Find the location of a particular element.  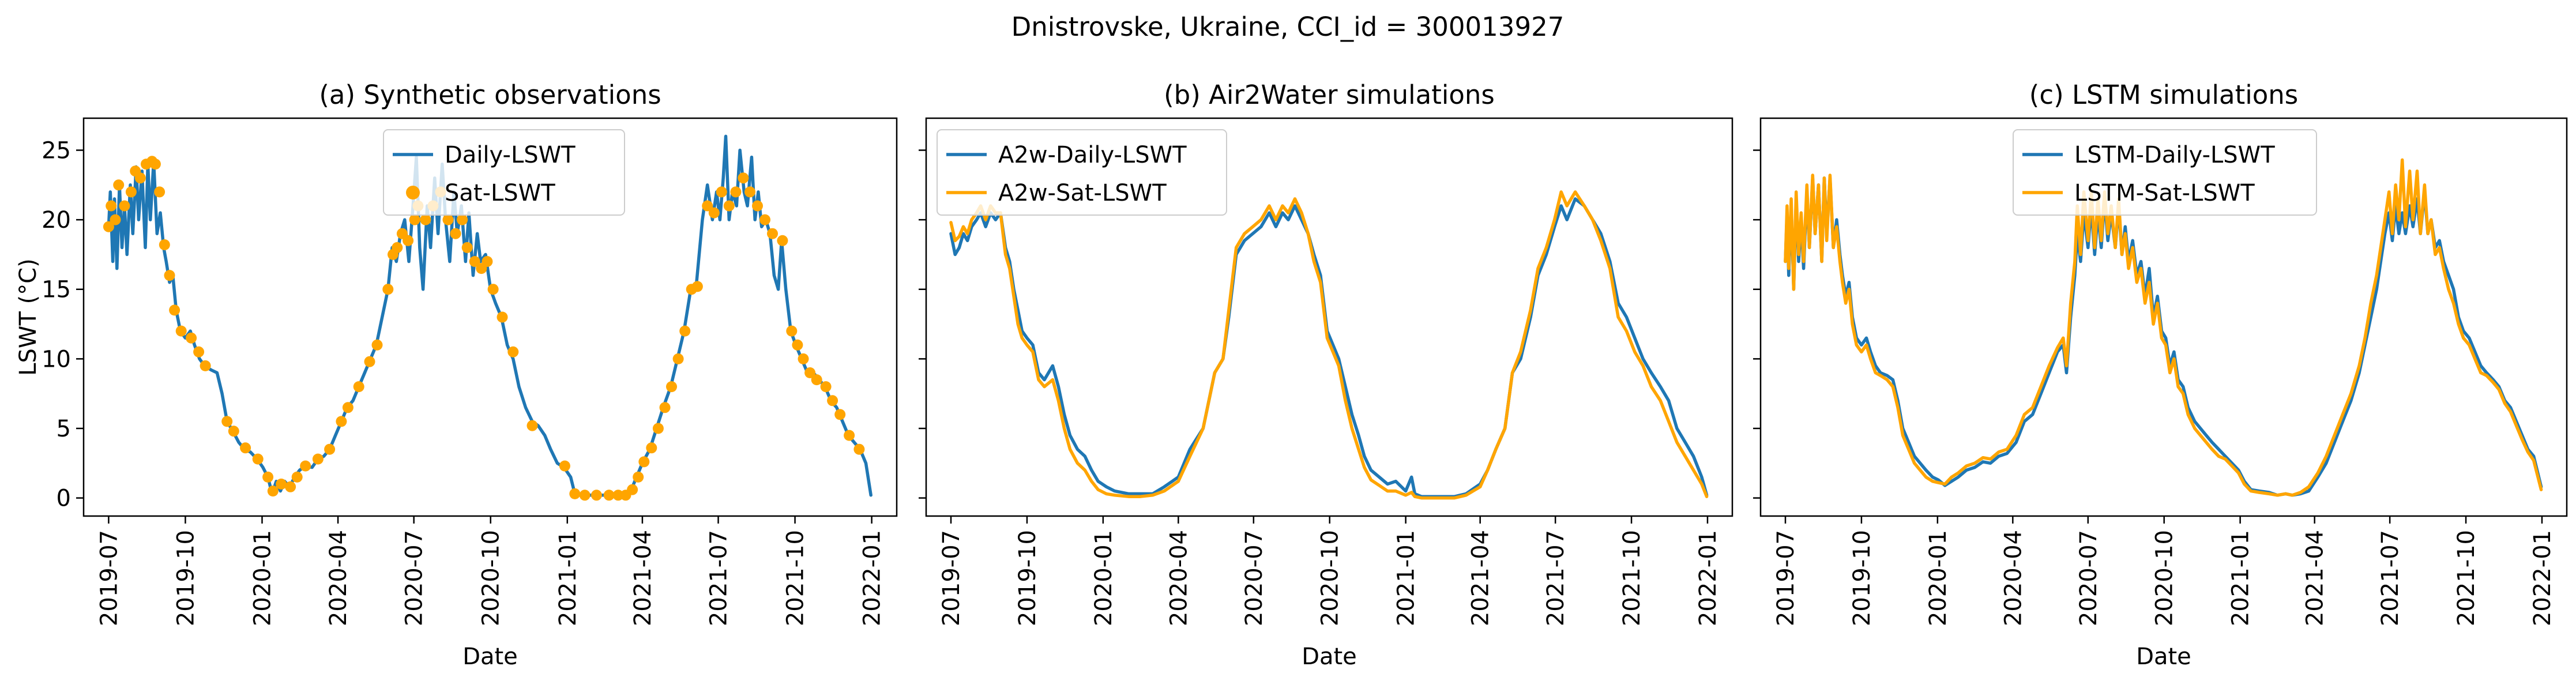

panel-a-xtick-label: 2019-10 is located at coordinates (185, 578).